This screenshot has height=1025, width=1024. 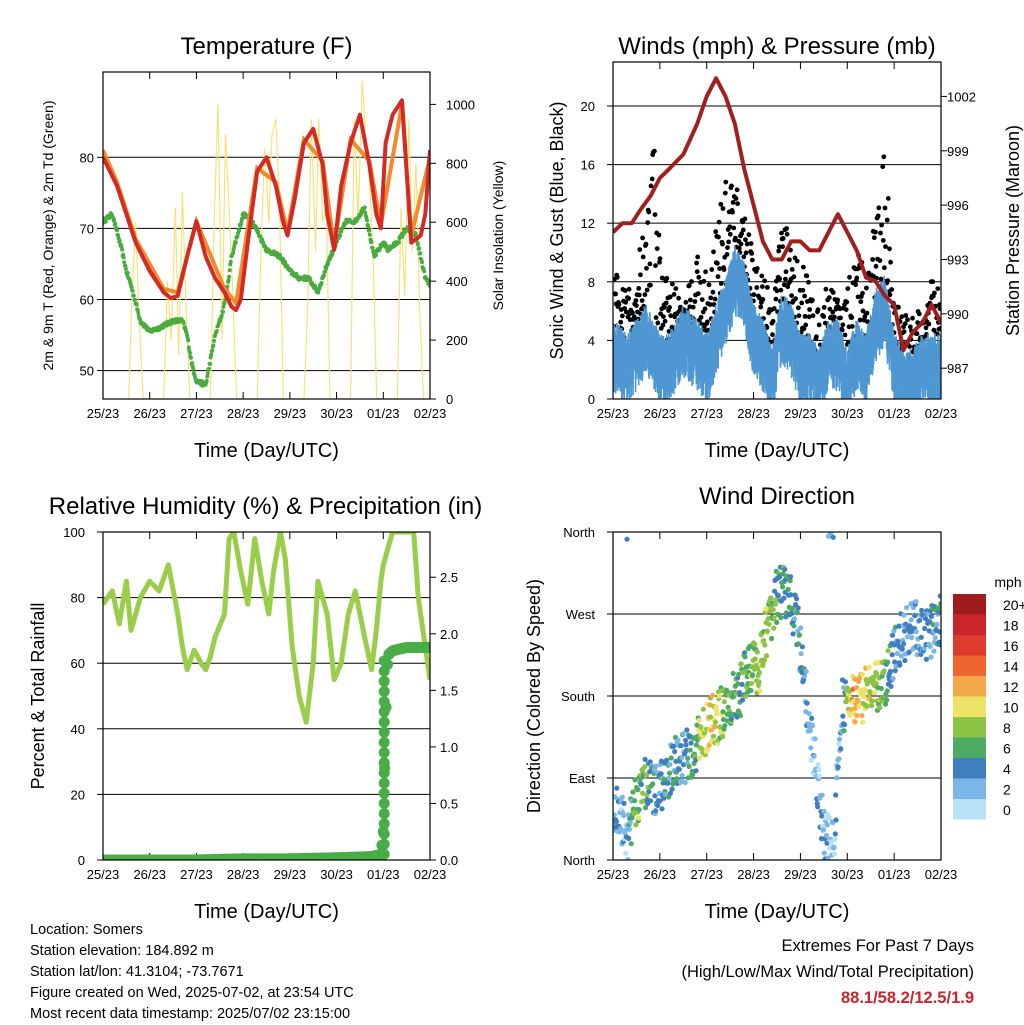 What do you see at coordinates (591, 399) in the screenshot?
I see `y-tick-label: 0` at bounding box center [591, 399].